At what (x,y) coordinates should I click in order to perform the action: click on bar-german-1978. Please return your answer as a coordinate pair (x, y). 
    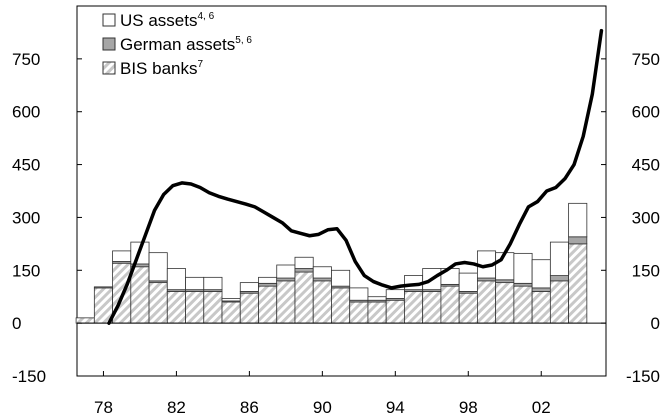
    Looking at the image, I should click on (103, 287).